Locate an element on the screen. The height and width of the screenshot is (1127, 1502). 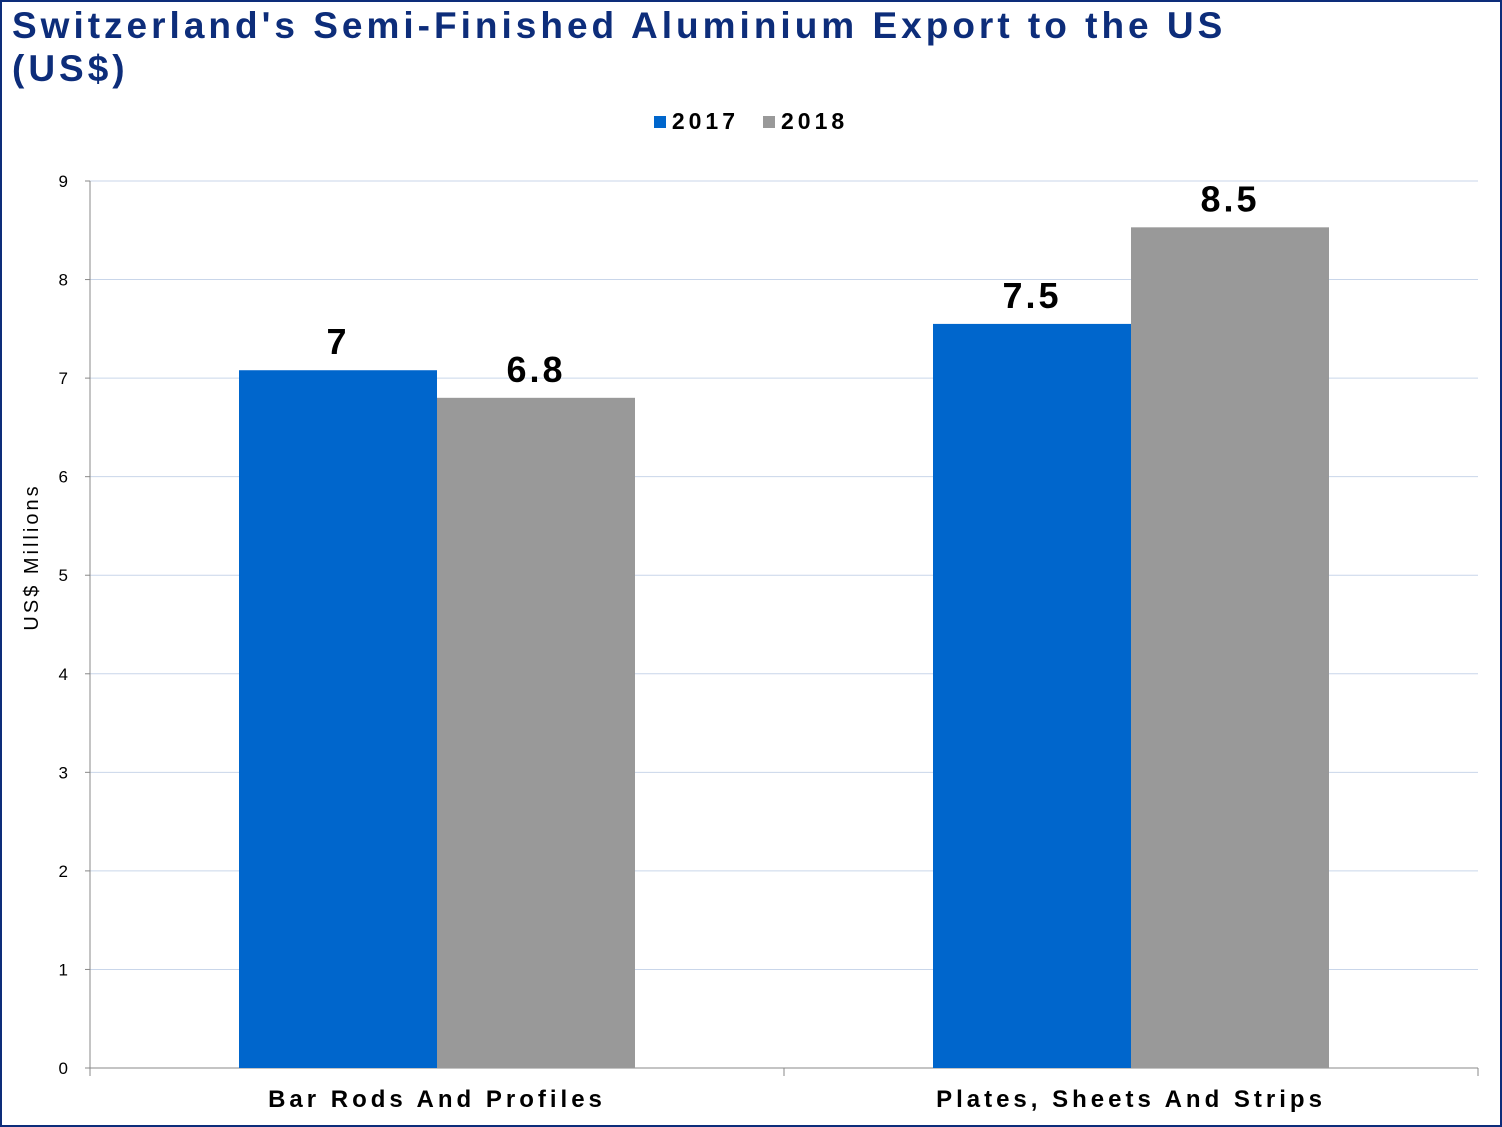
legend-label-2018: 2018 is located at coordinates (815, 121).